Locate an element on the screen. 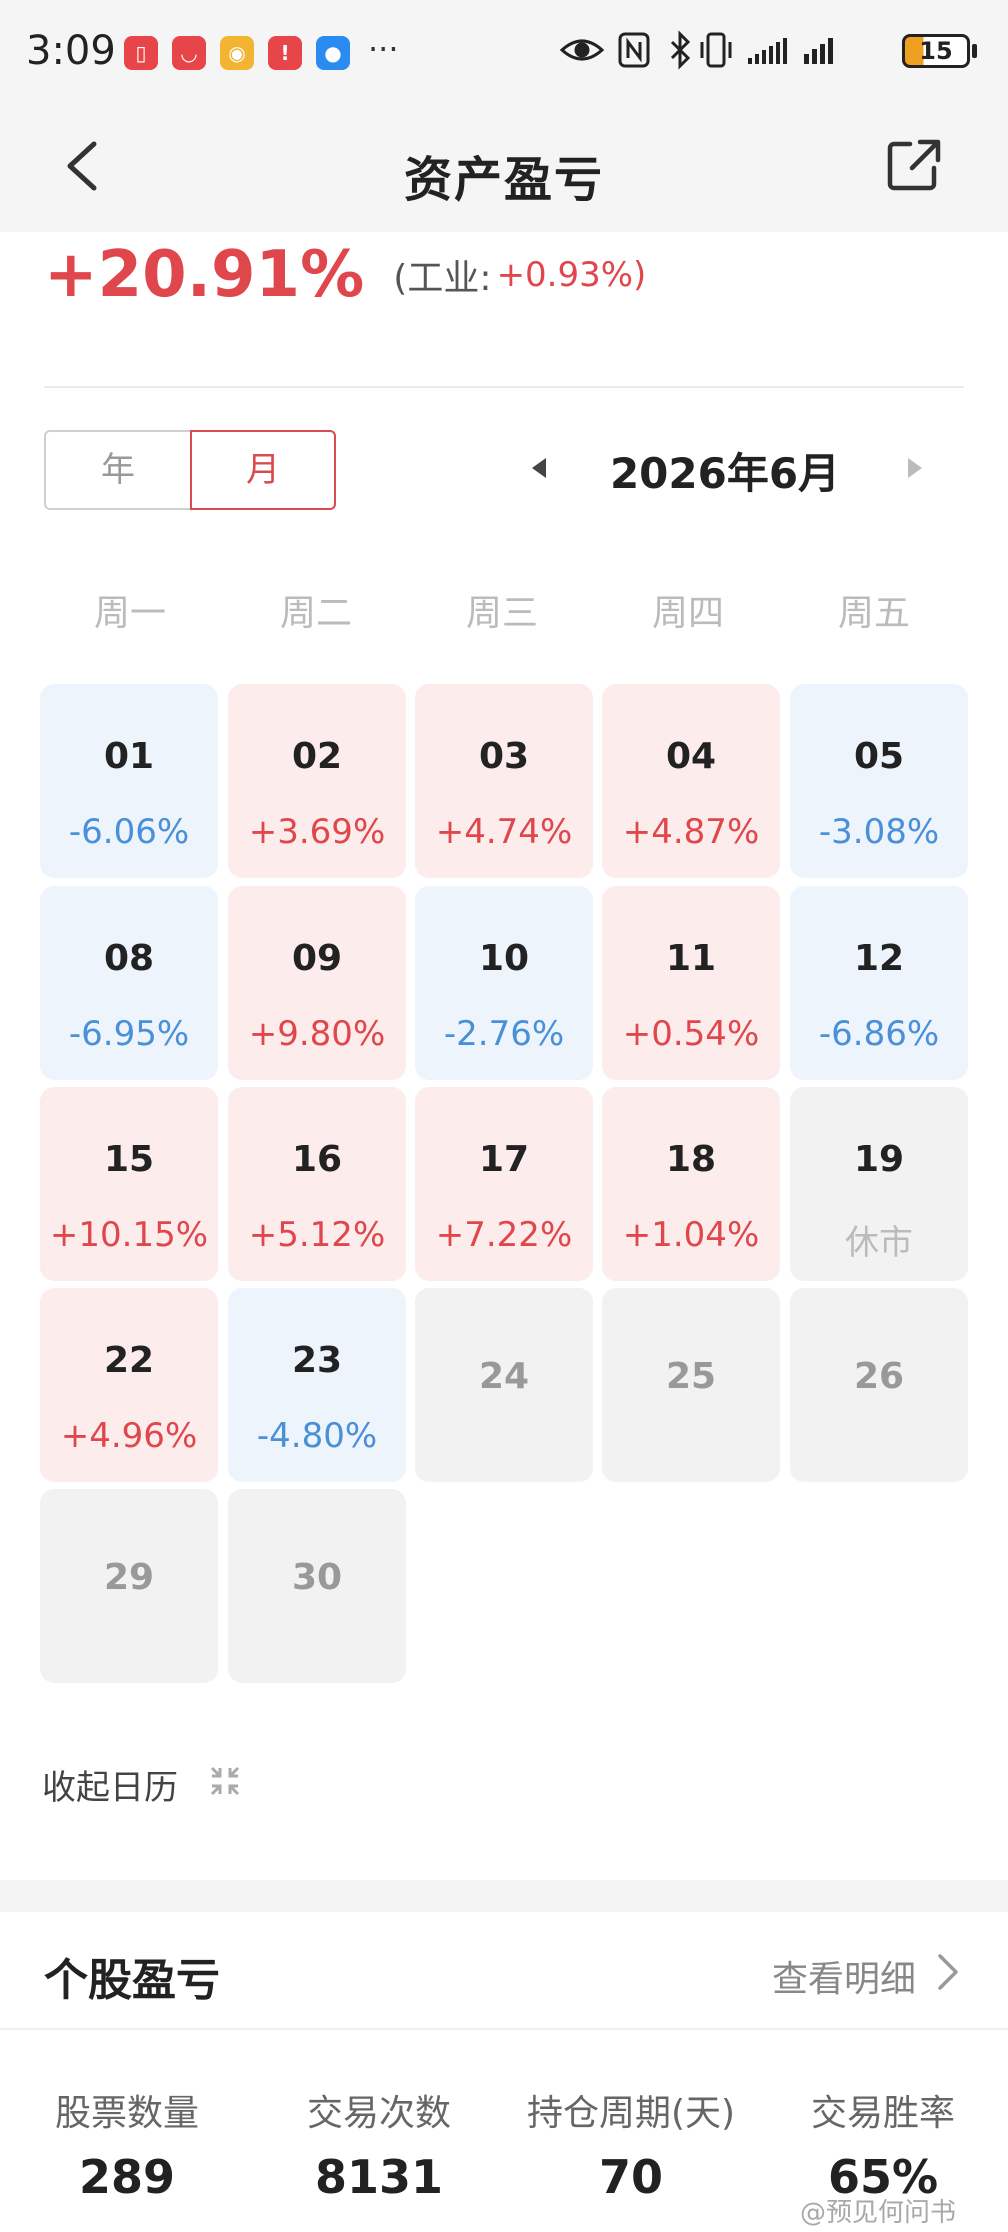  calendar-day: 10 -2.76% is located at coordinates (504, 983).